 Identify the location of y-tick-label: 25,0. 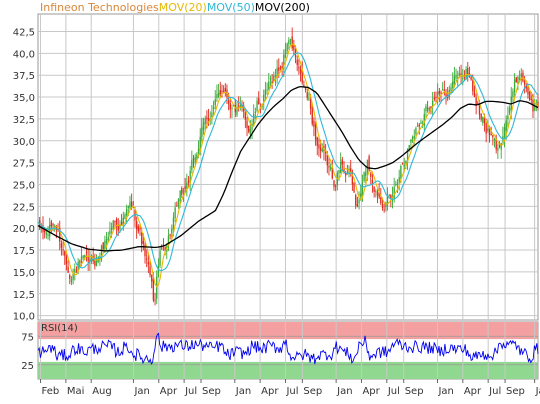
(24, 185).